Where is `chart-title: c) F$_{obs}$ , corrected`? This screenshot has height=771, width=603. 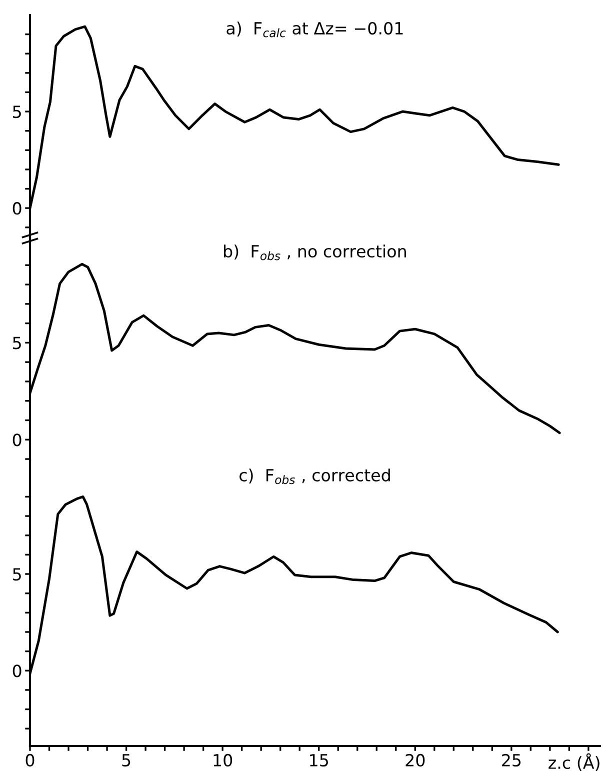
chart-title: c) F$_{obs}$ , corrected is located at coordinates (315, 476).